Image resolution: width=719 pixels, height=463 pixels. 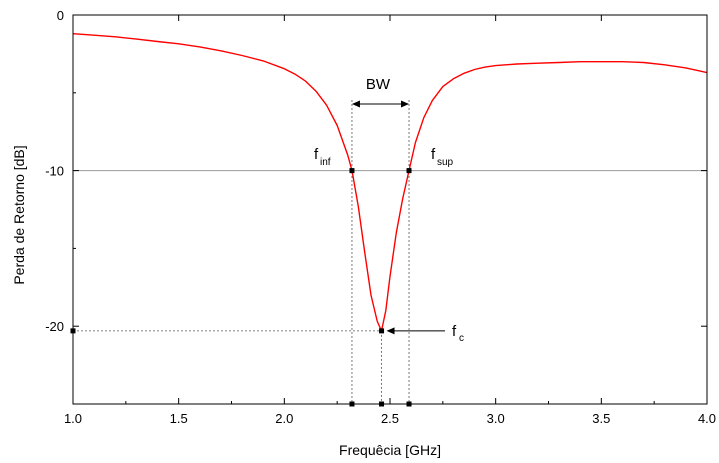 I want to click on bw-arrow-head-left, so click(x=355, y=104).